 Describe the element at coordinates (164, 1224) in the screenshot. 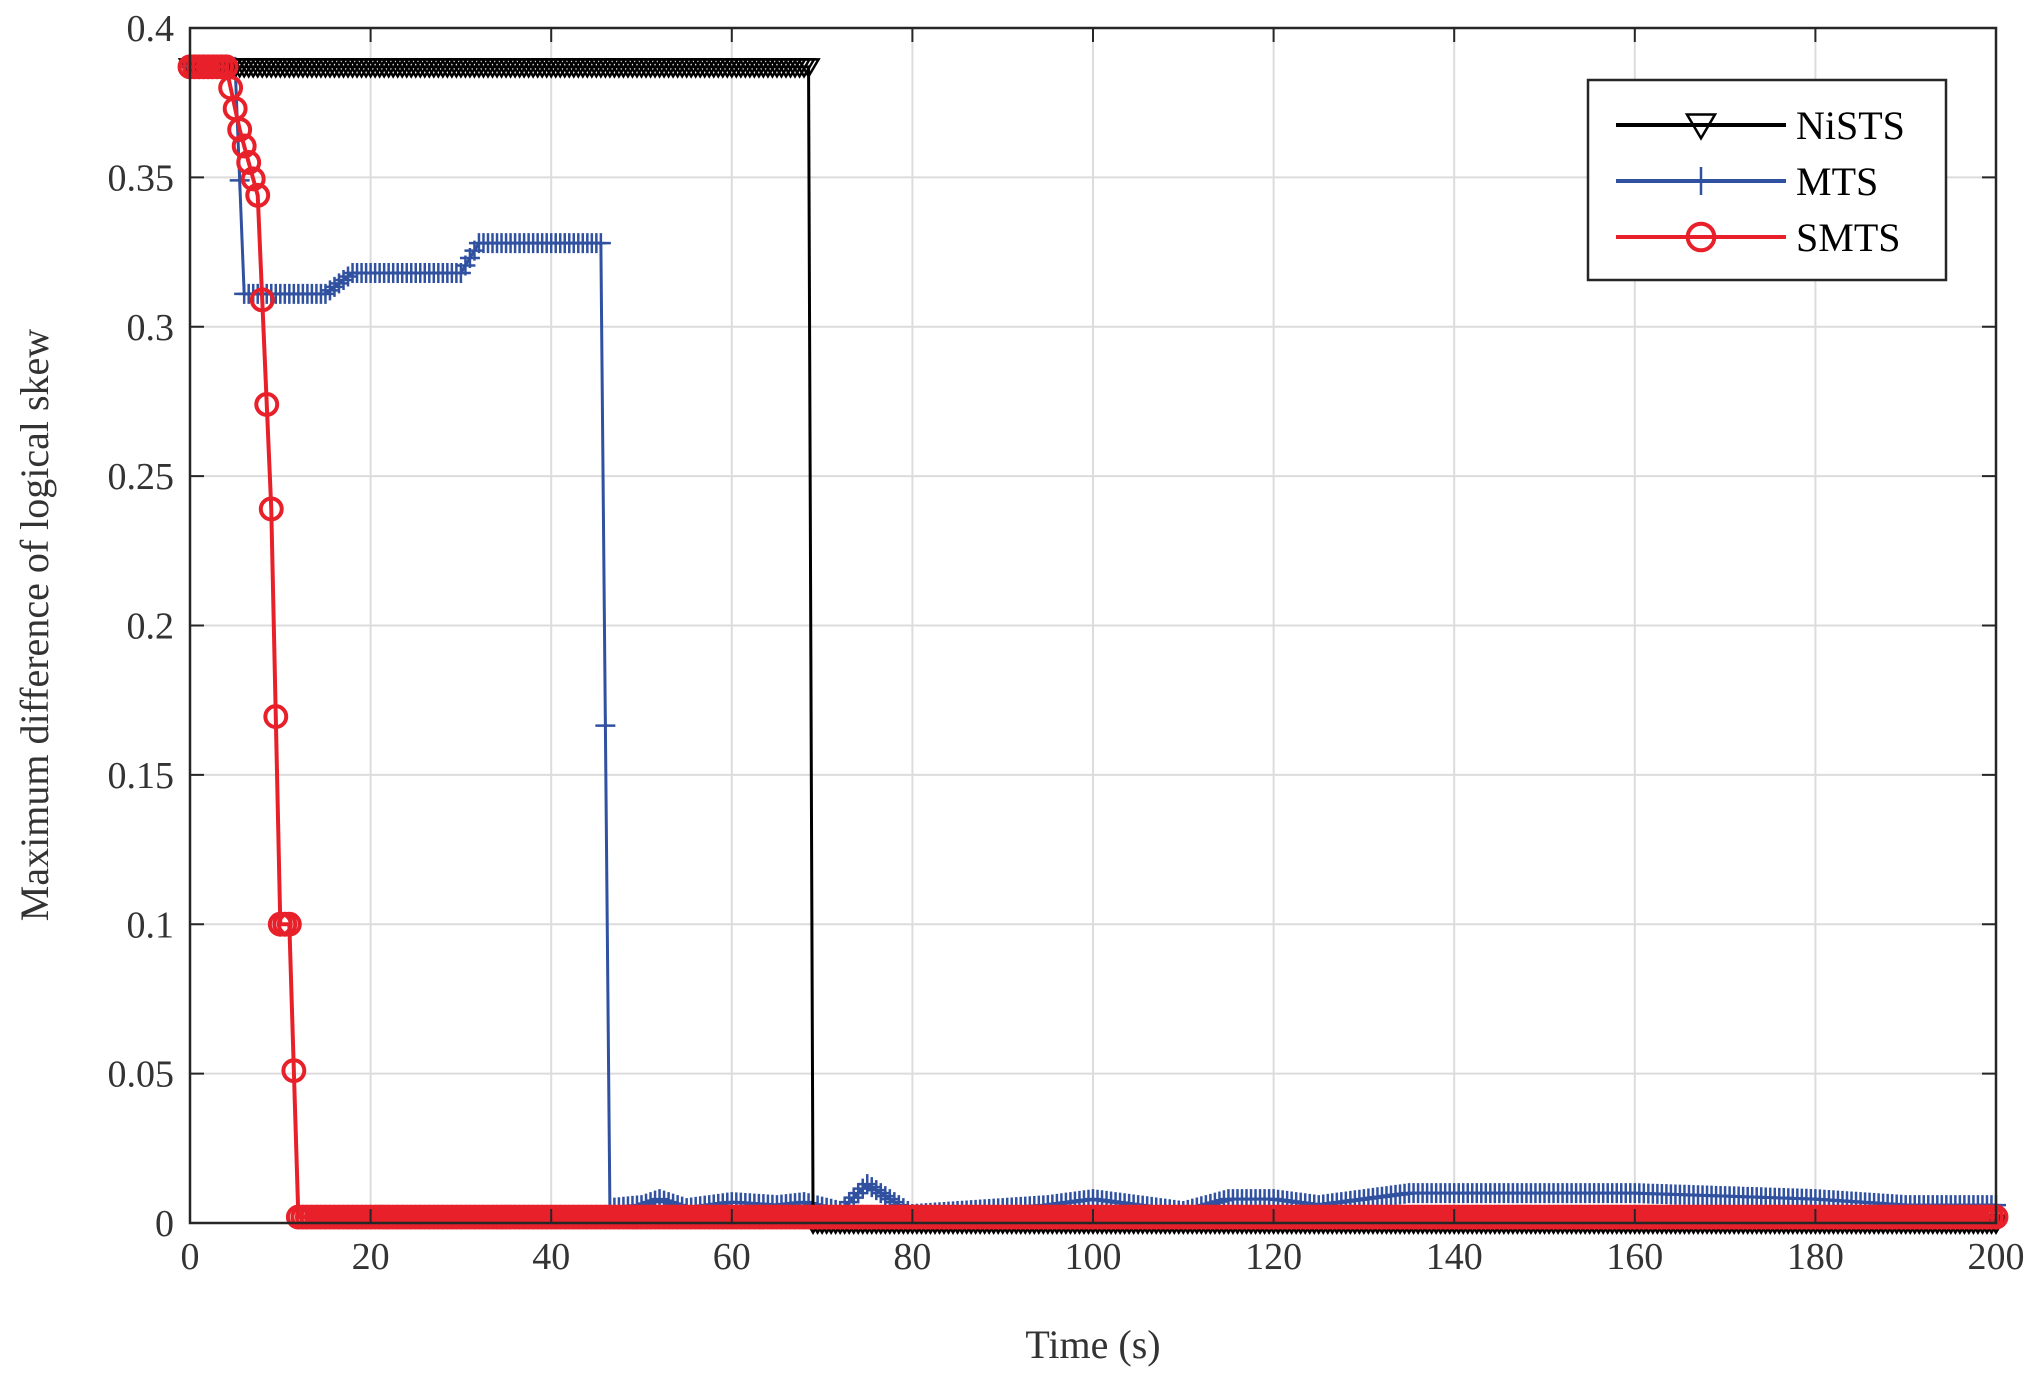

I see `y-tick-label: 0` at that location.